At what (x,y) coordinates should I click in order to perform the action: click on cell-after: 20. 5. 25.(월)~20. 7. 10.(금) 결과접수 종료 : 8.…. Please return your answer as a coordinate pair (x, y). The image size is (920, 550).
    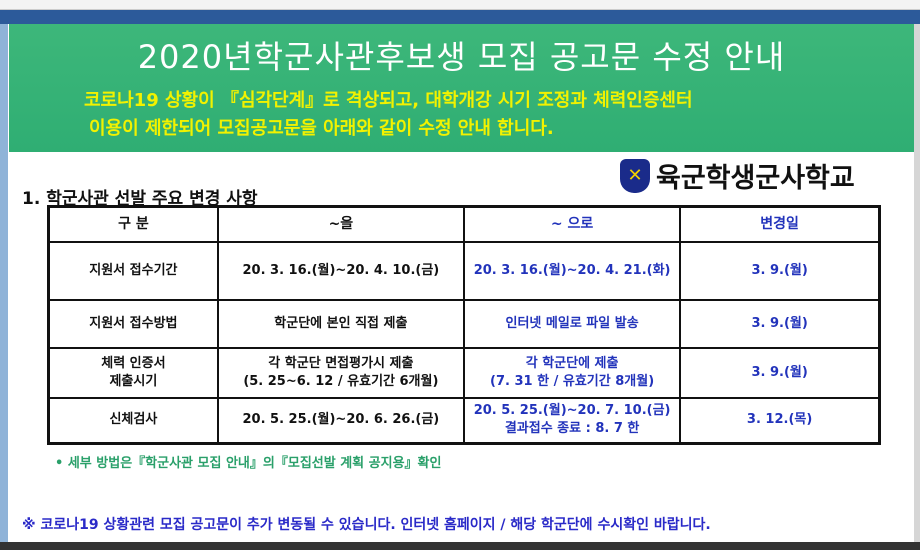
    Looking at the image, I should click on (572, 420).